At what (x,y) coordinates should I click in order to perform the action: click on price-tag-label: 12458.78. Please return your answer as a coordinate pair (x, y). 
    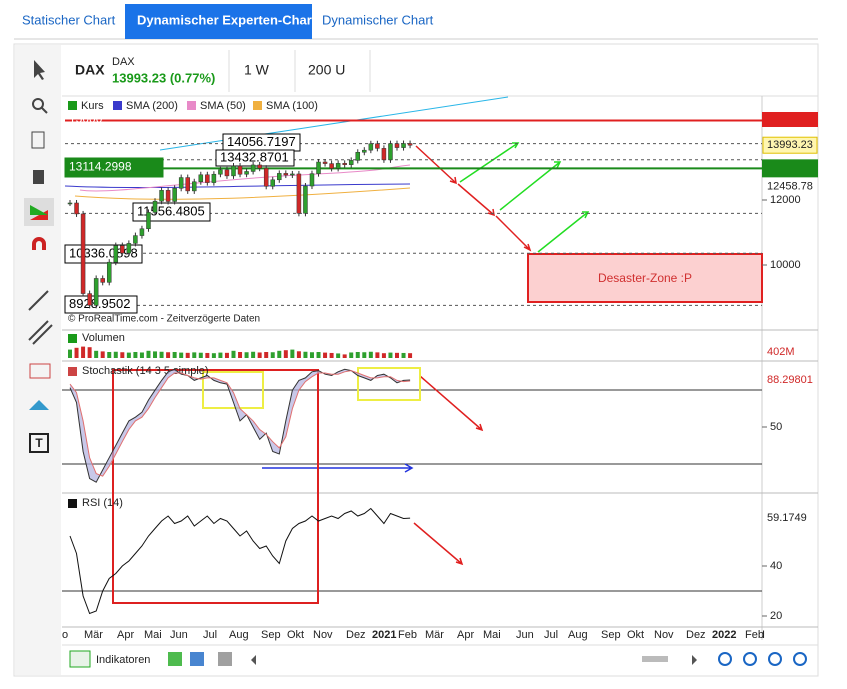
    Looking at the image, I should click on (790, 187).